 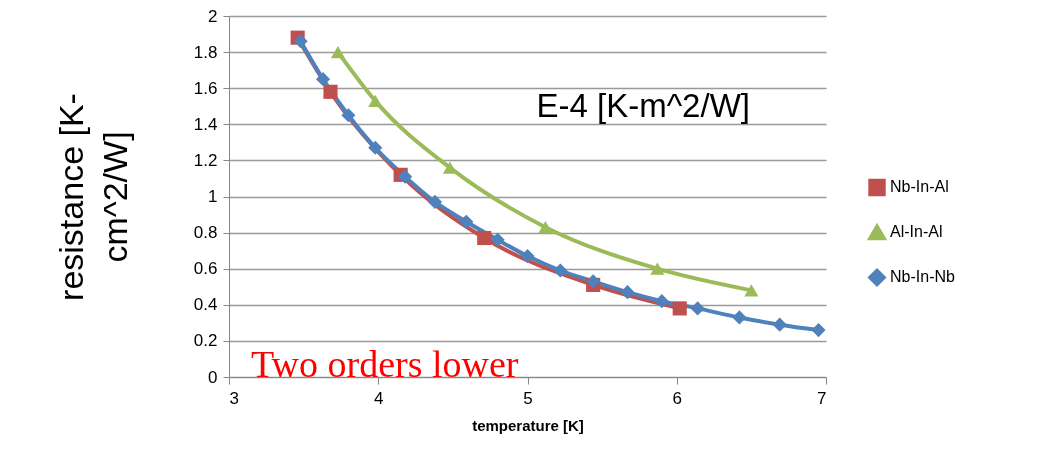 I want to click on legend-label: Nb-In-Al, so click(x=919, y=187).